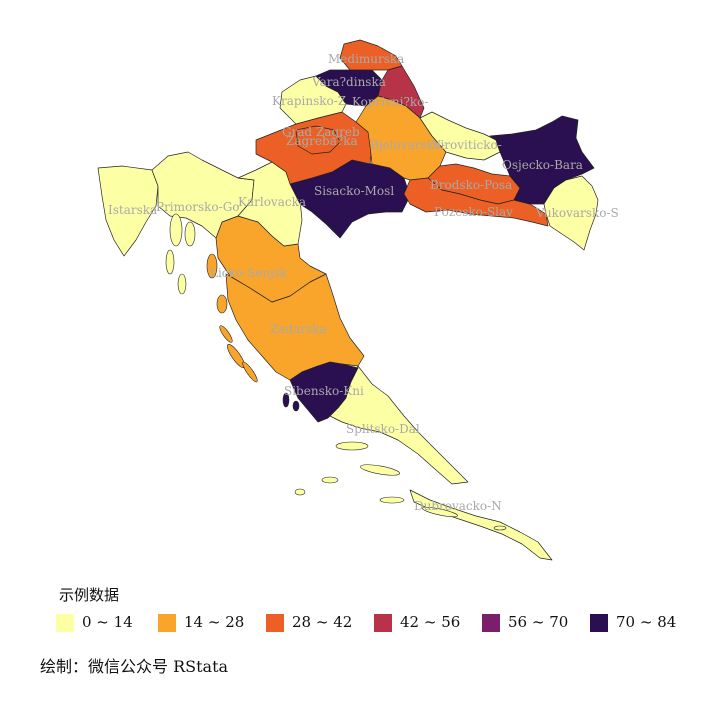 The width and height of the screenshot is (723, 714). I want to click on region-label: Bjelovarsko-, so click(407, 145).